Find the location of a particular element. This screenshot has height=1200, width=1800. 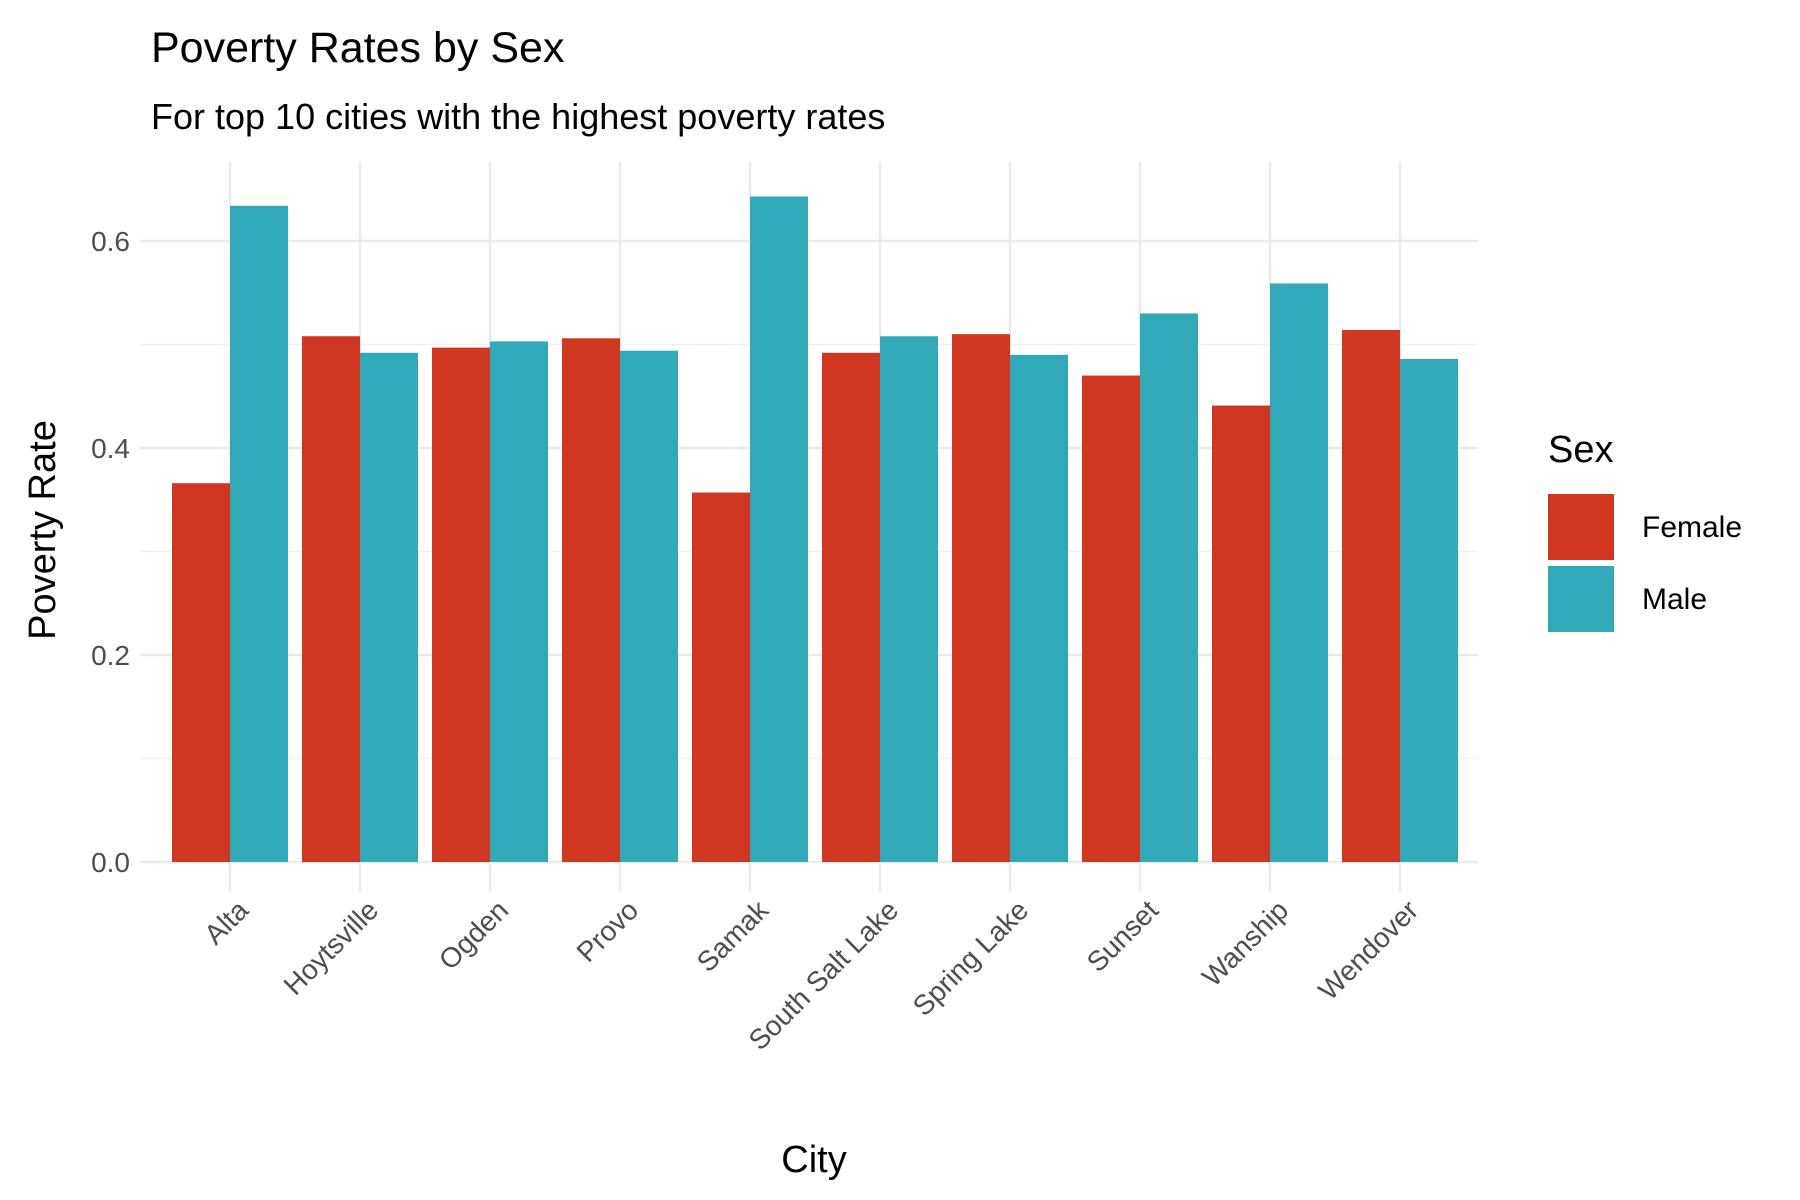

y-tick-label: 0.2 is located at coordinates (110, 655).